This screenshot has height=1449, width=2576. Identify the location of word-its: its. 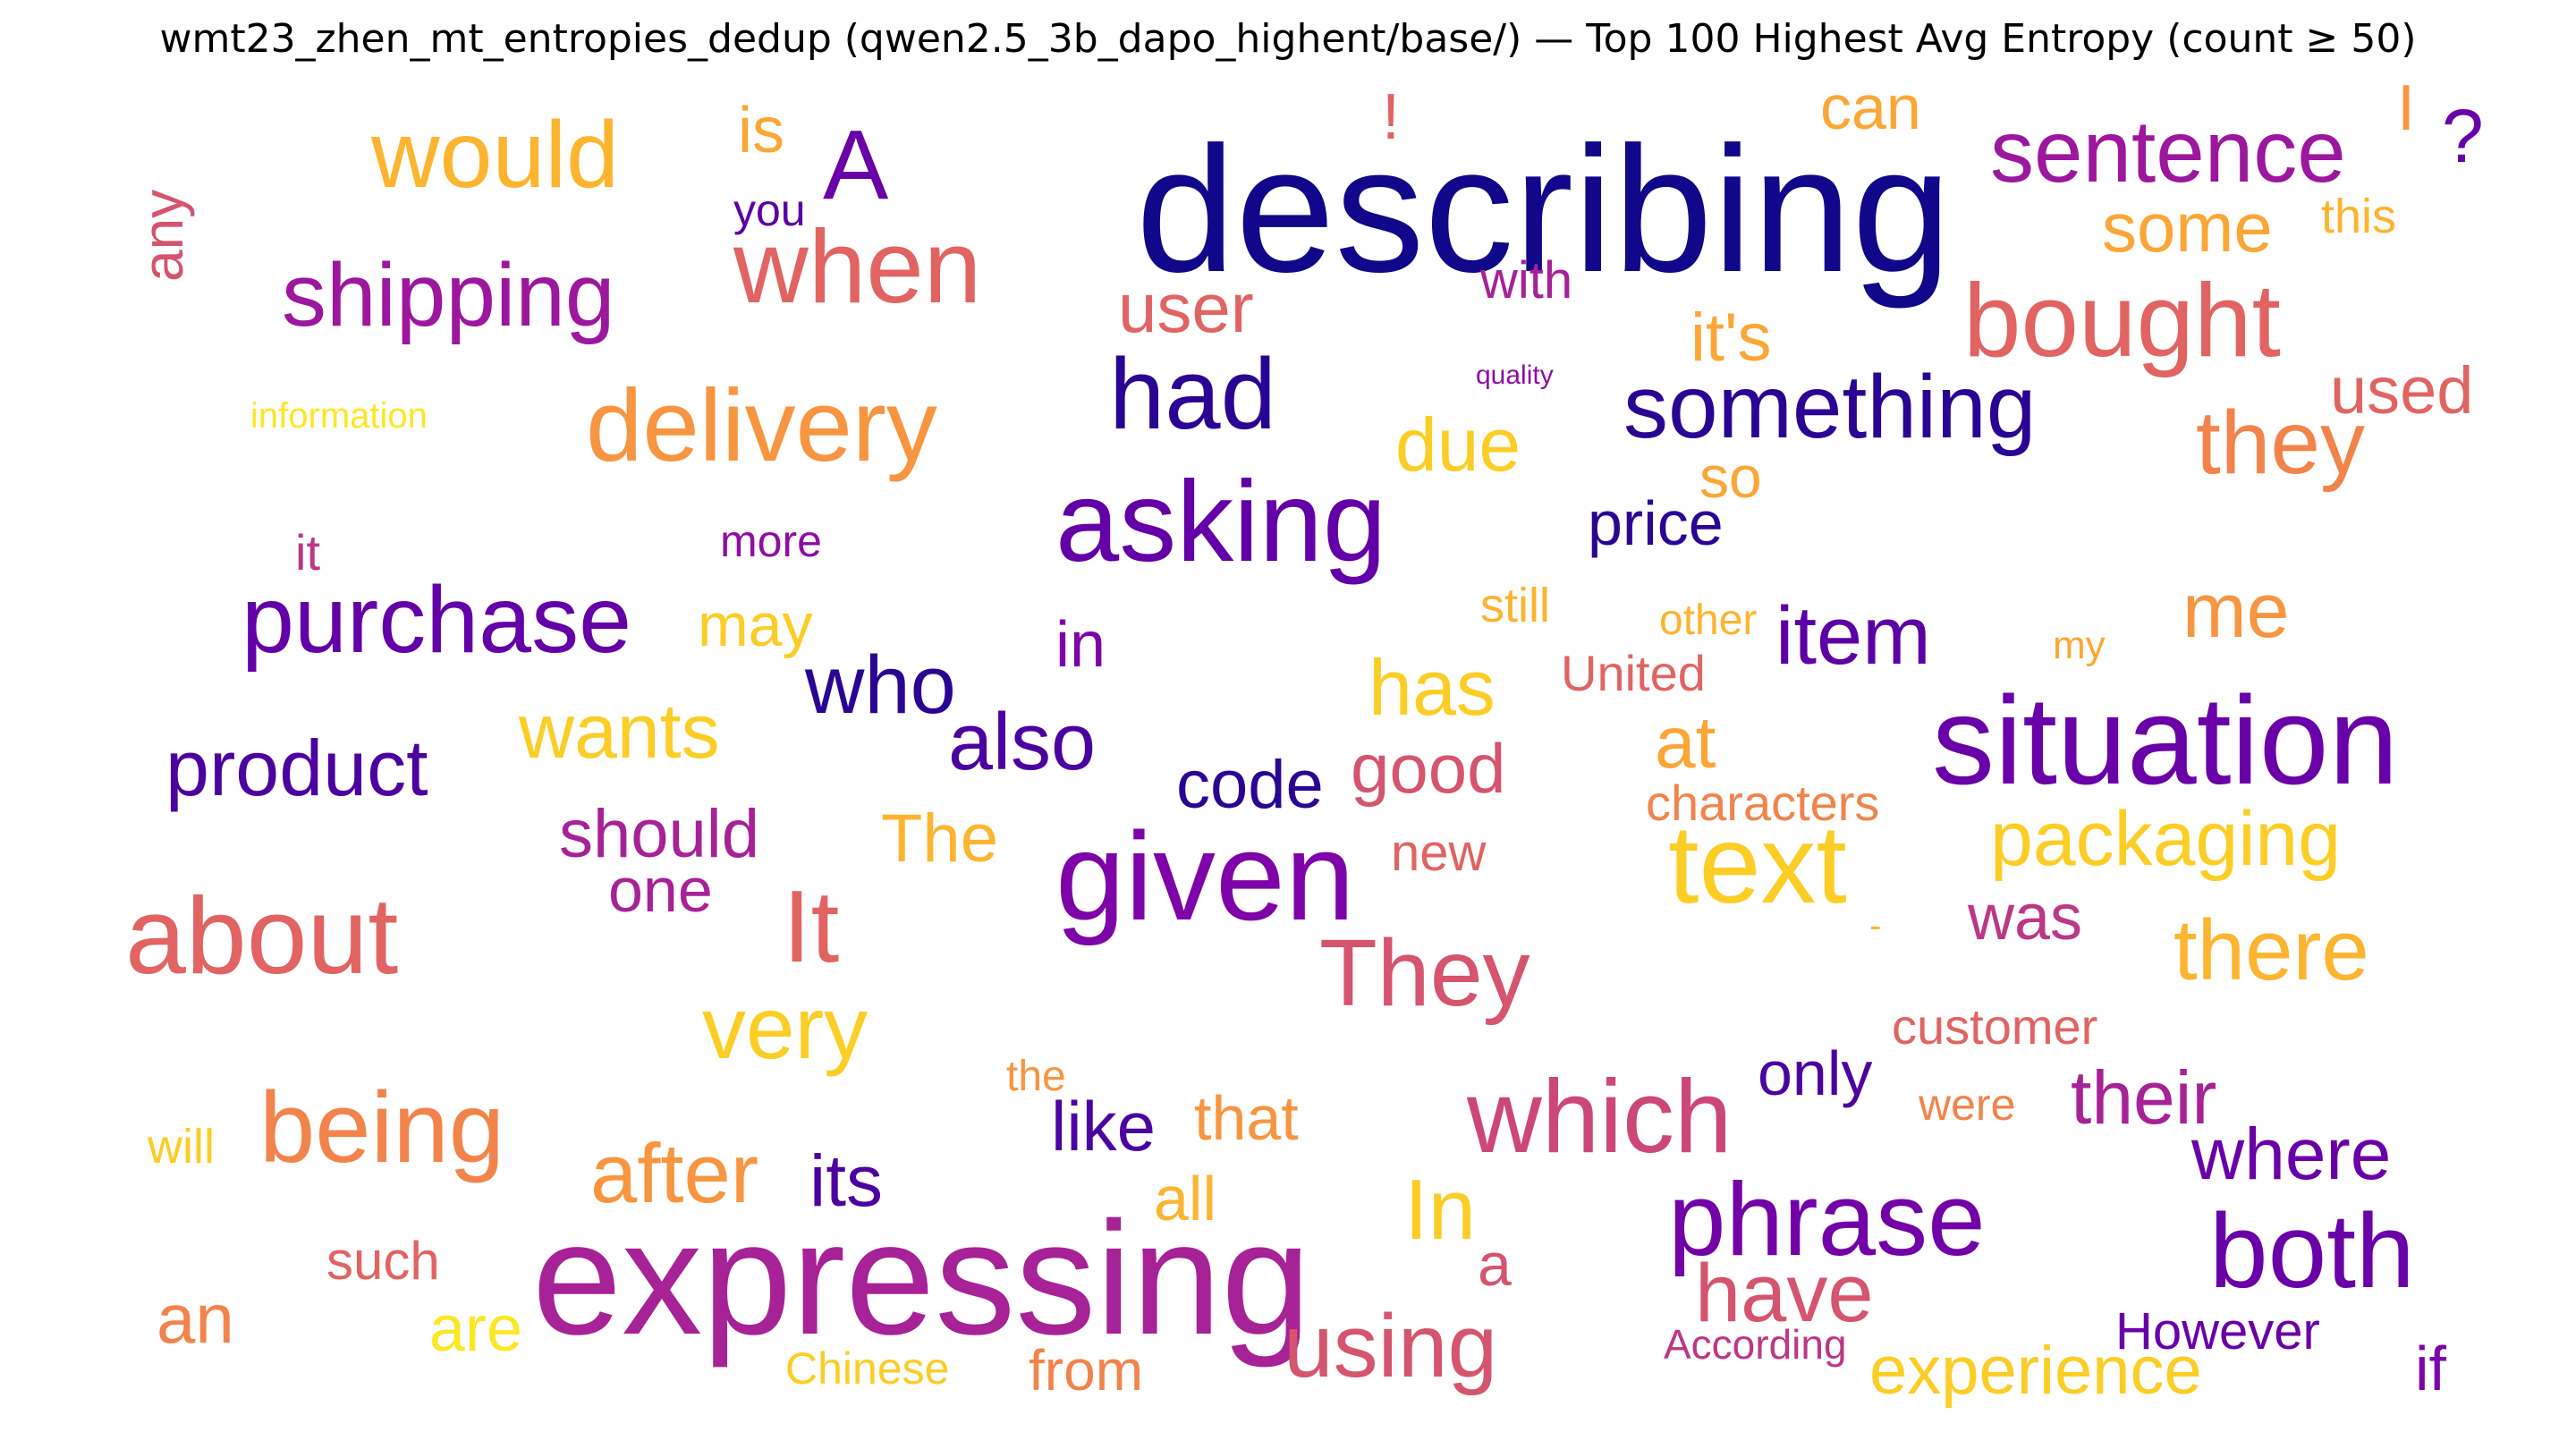
(846, 1181).